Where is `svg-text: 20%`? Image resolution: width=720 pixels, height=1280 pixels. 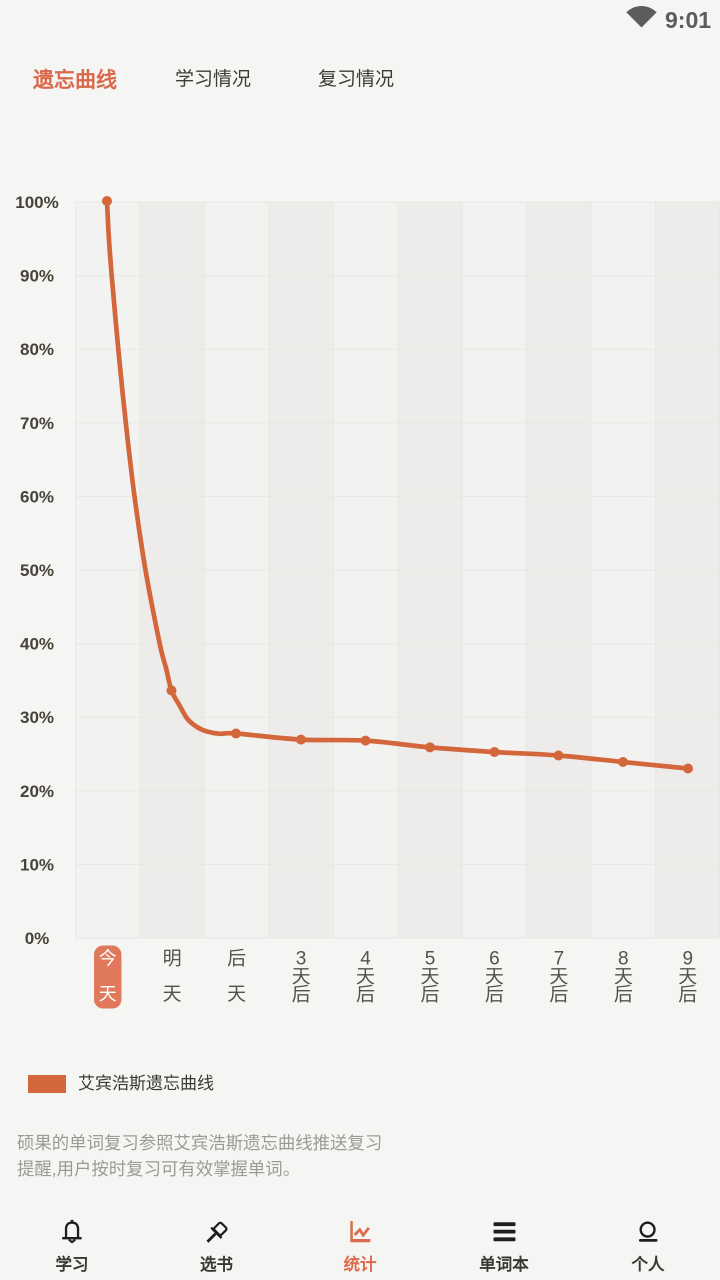 svg-text: 20% is located at coordinates (37, 791).